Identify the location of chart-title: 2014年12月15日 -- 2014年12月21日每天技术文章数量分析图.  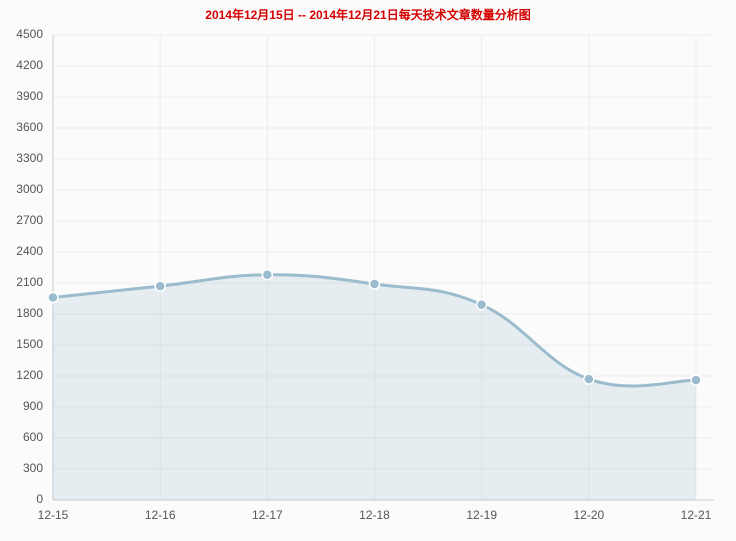
(367, 14).